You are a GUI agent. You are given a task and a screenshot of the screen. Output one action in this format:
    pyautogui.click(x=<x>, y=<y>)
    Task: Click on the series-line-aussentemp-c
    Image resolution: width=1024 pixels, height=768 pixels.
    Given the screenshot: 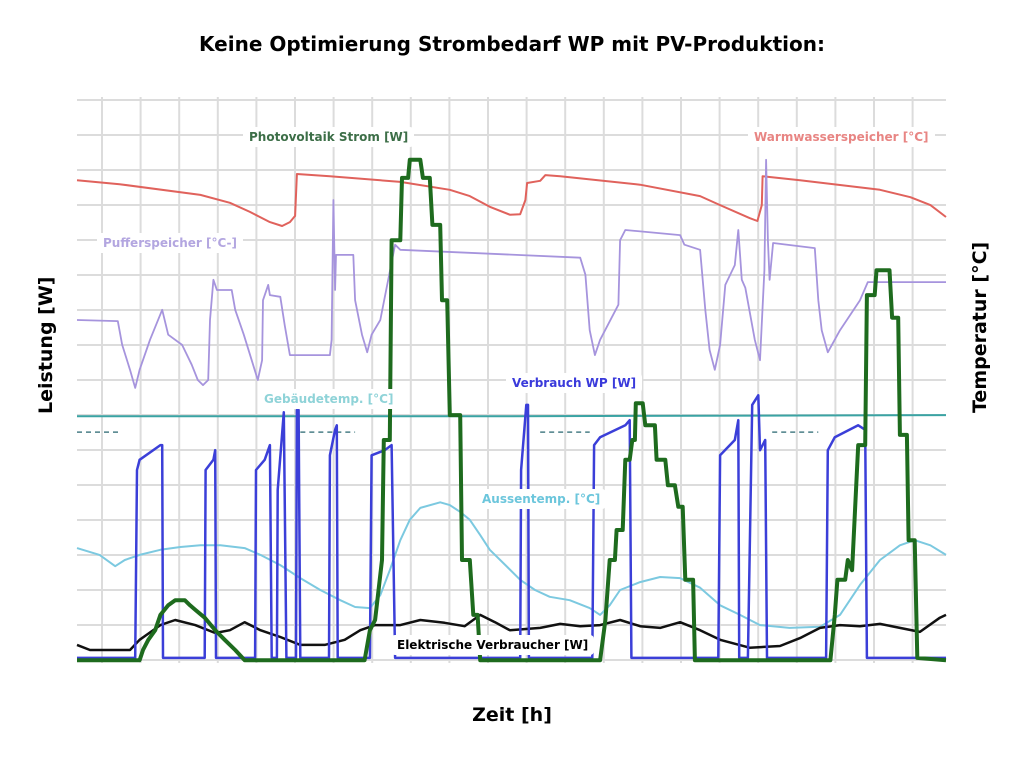 What is the action you would take?
    pyautogui.click(x=511, y=565)
    